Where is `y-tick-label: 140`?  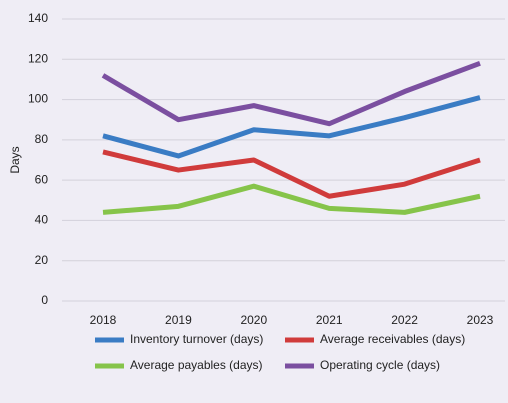
y-tick-label: 140 is located at coordinates (38, 18).